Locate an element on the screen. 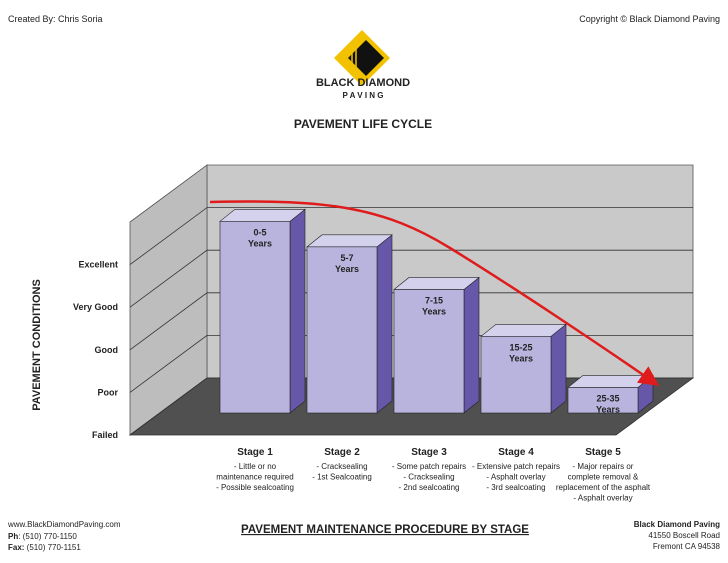 The width and height of the screenshot is (728, 563). stage-description: - Little or no is located at coordinates (255, 466).